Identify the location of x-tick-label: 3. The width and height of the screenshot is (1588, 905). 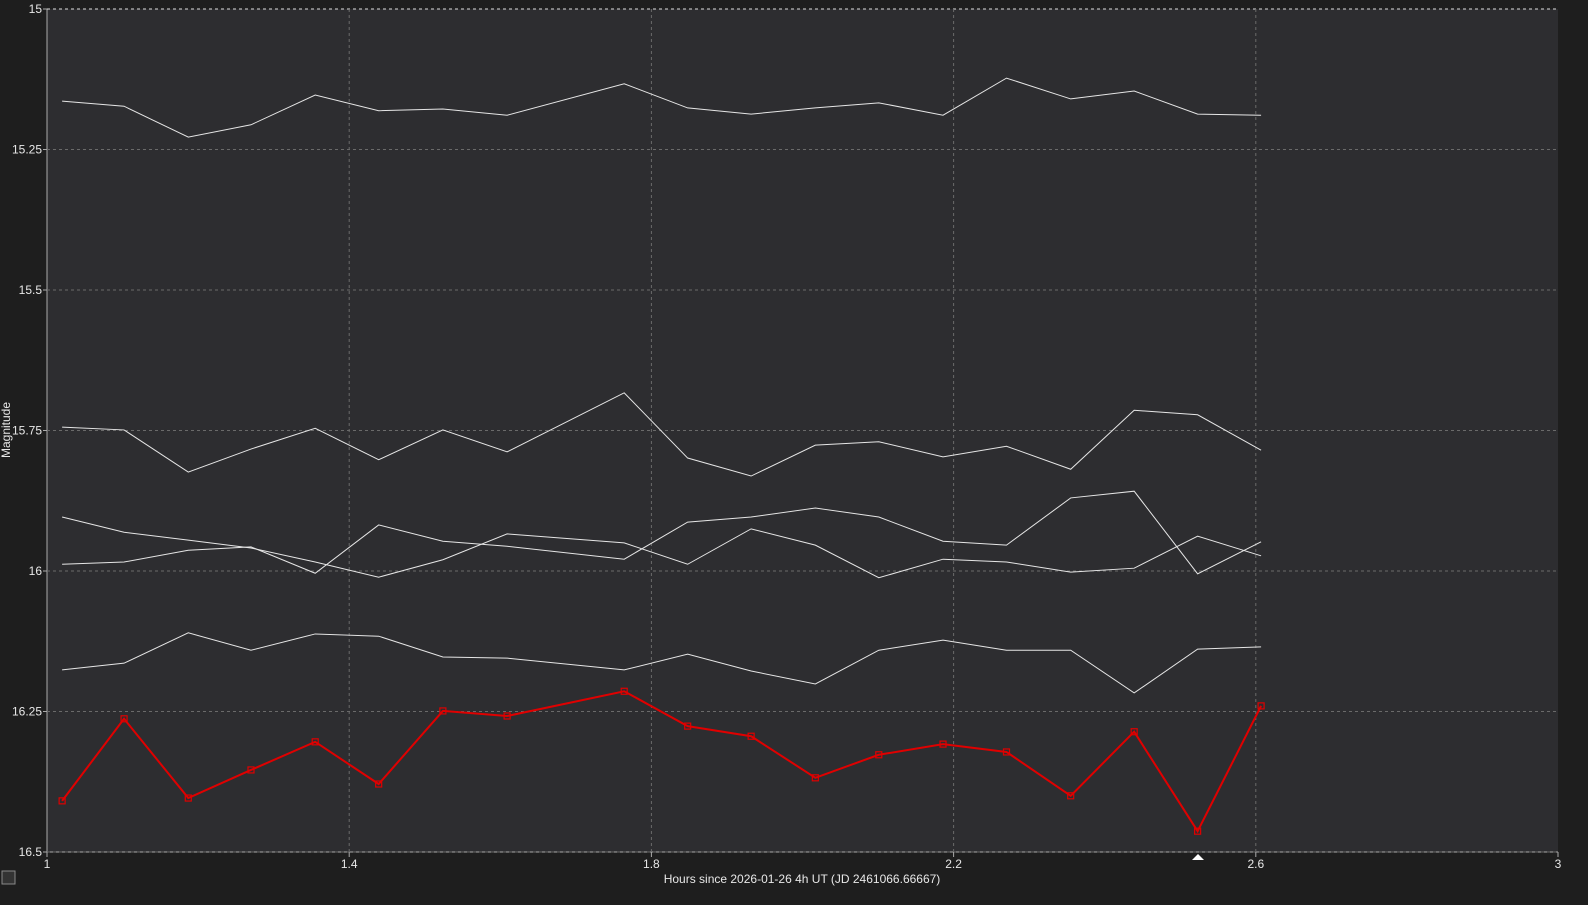
(1558, 864).